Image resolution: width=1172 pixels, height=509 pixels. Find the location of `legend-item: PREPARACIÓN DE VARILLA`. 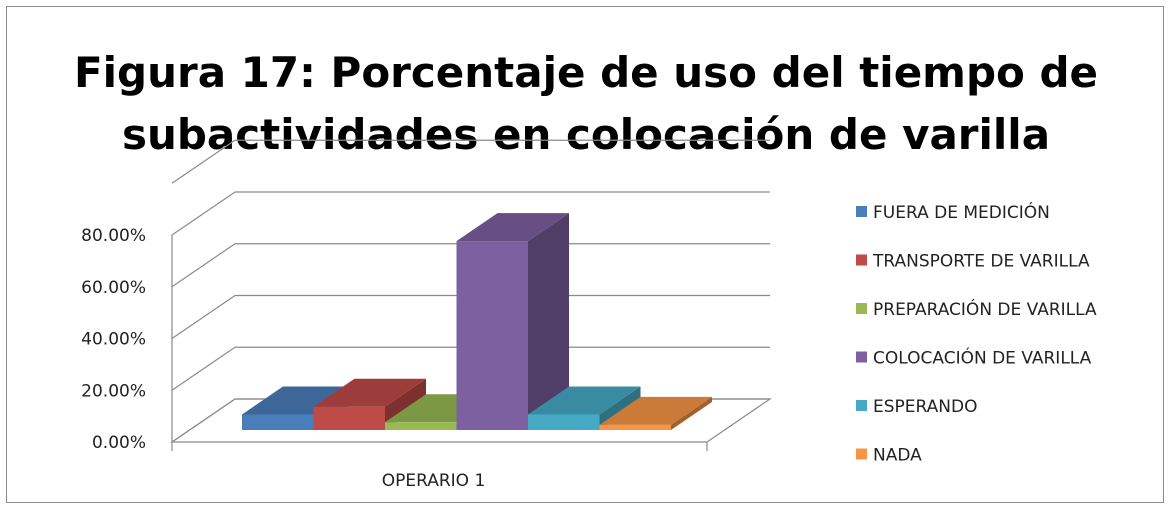

legend-item: PREPARACIÓN DE VARILLA is located at coordinates (976, 309).